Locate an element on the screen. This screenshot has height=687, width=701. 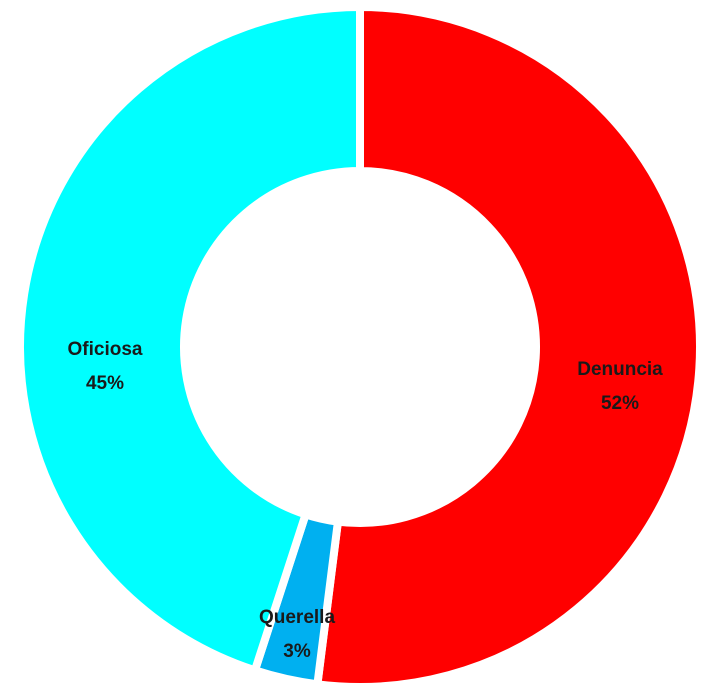
slice-value-label: 3% is located at coordinates (297, 651).